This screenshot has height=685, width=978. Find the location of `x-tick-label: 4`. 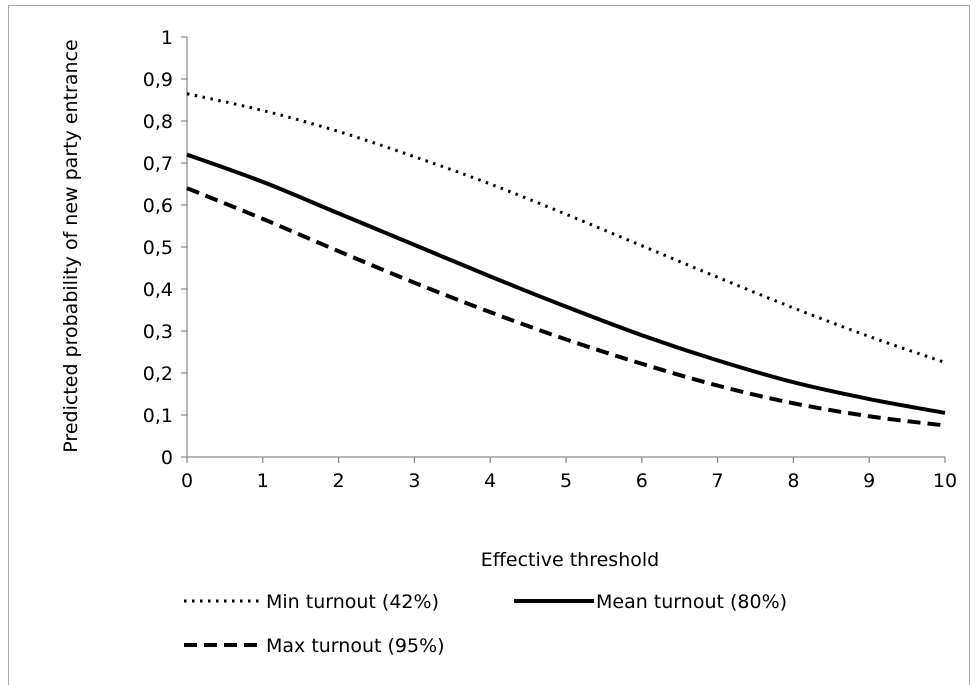

x-tick-label: 4 is located at coordinates (490, 481).